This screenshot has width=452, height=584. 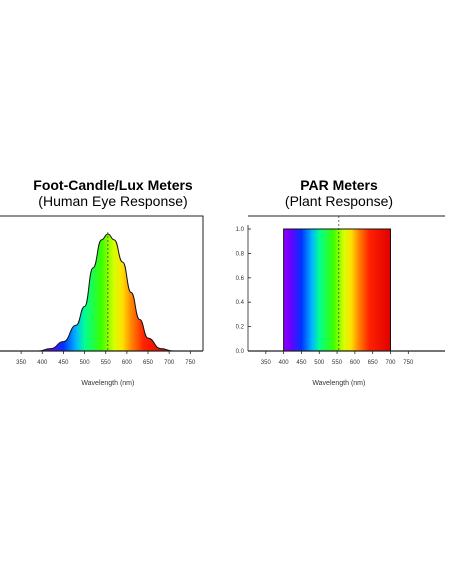 What do you see at coordinates (240, 254) in the screenshot?
I see `y-tick-label: 0.8` at bounding box center [240, 254].